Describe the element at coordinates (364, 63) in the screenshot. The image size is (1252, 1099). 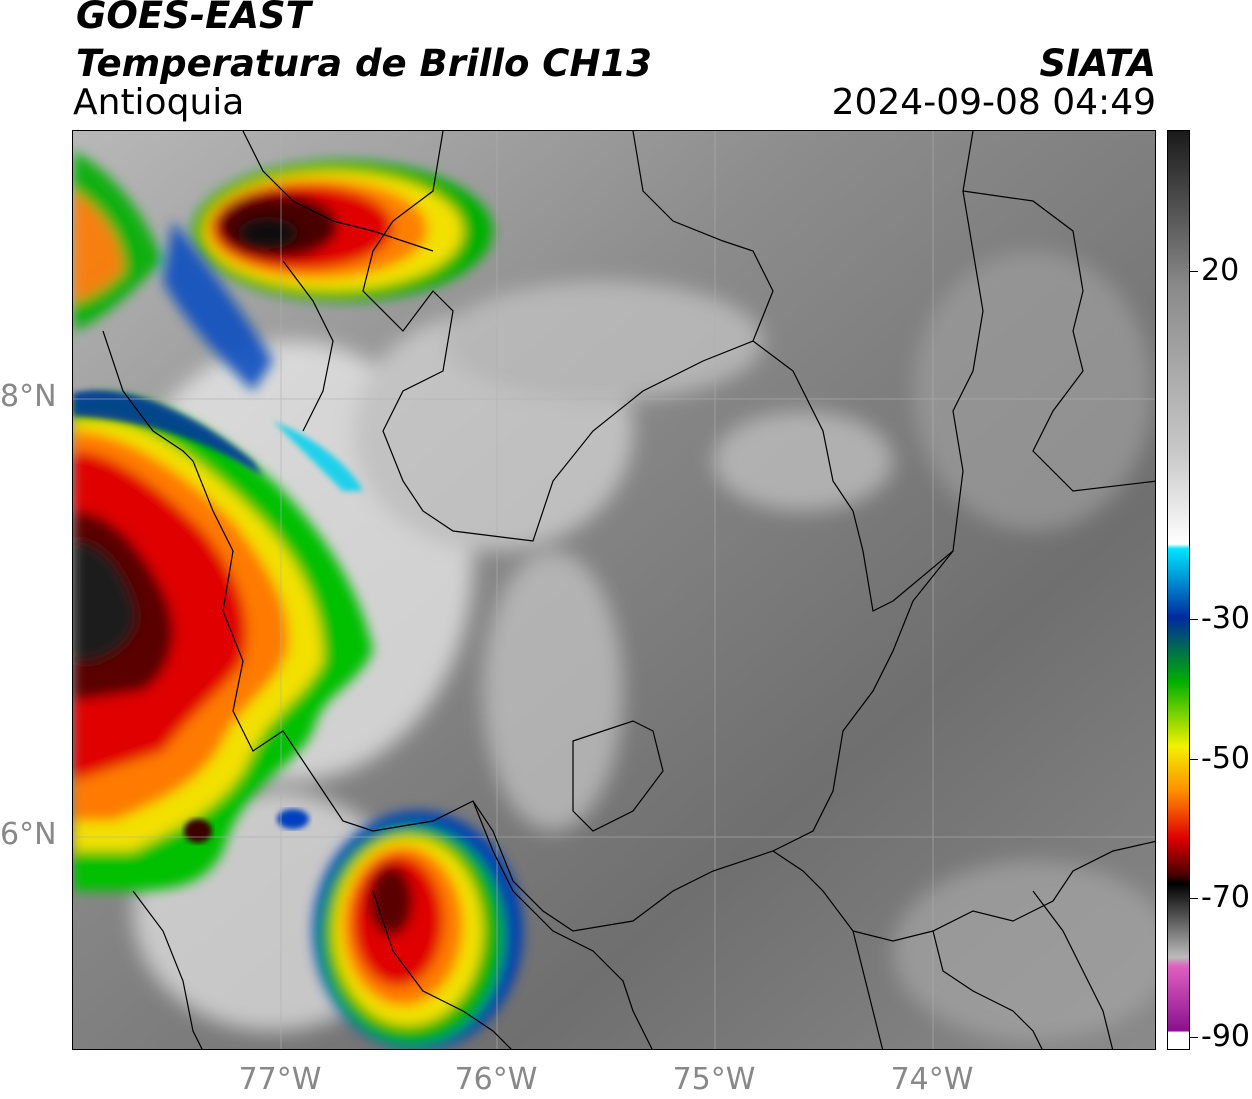
I see `product-title: Temperatura de Brillo CH13` at that location.